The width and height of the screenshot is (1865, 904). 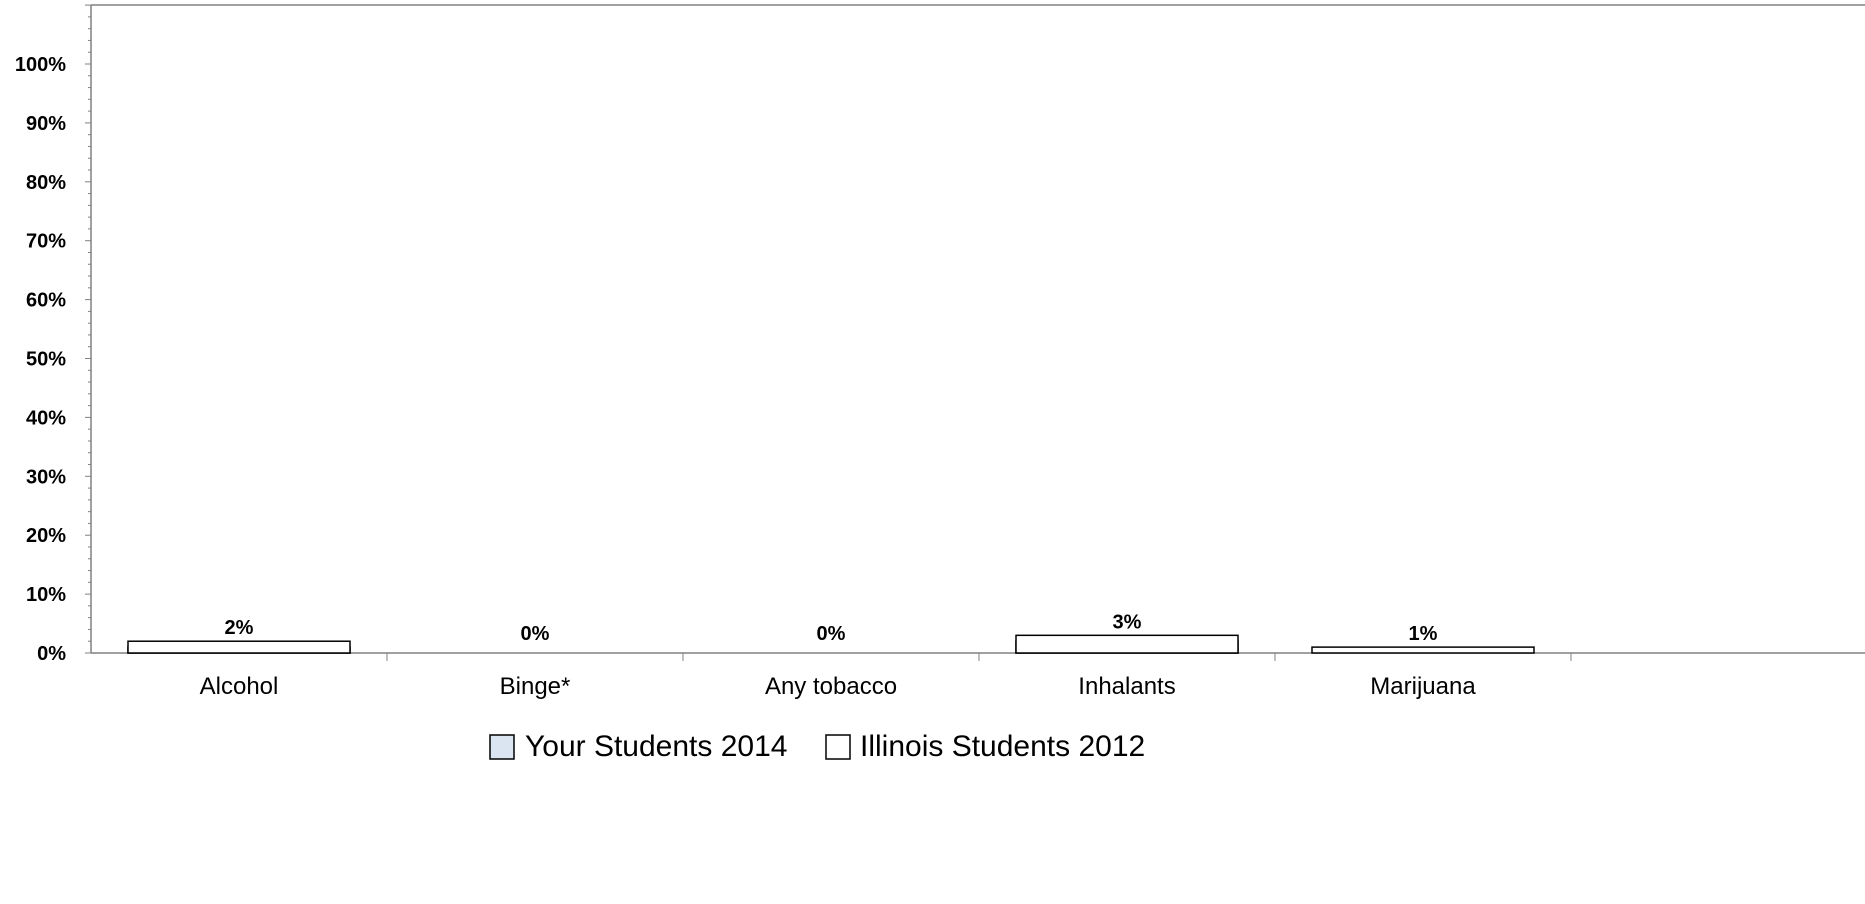 What do you see at coordinates (502, 747) in the screenshot?
I see `legend-swatch-your-students-2014` at bounding box center [502, 747].